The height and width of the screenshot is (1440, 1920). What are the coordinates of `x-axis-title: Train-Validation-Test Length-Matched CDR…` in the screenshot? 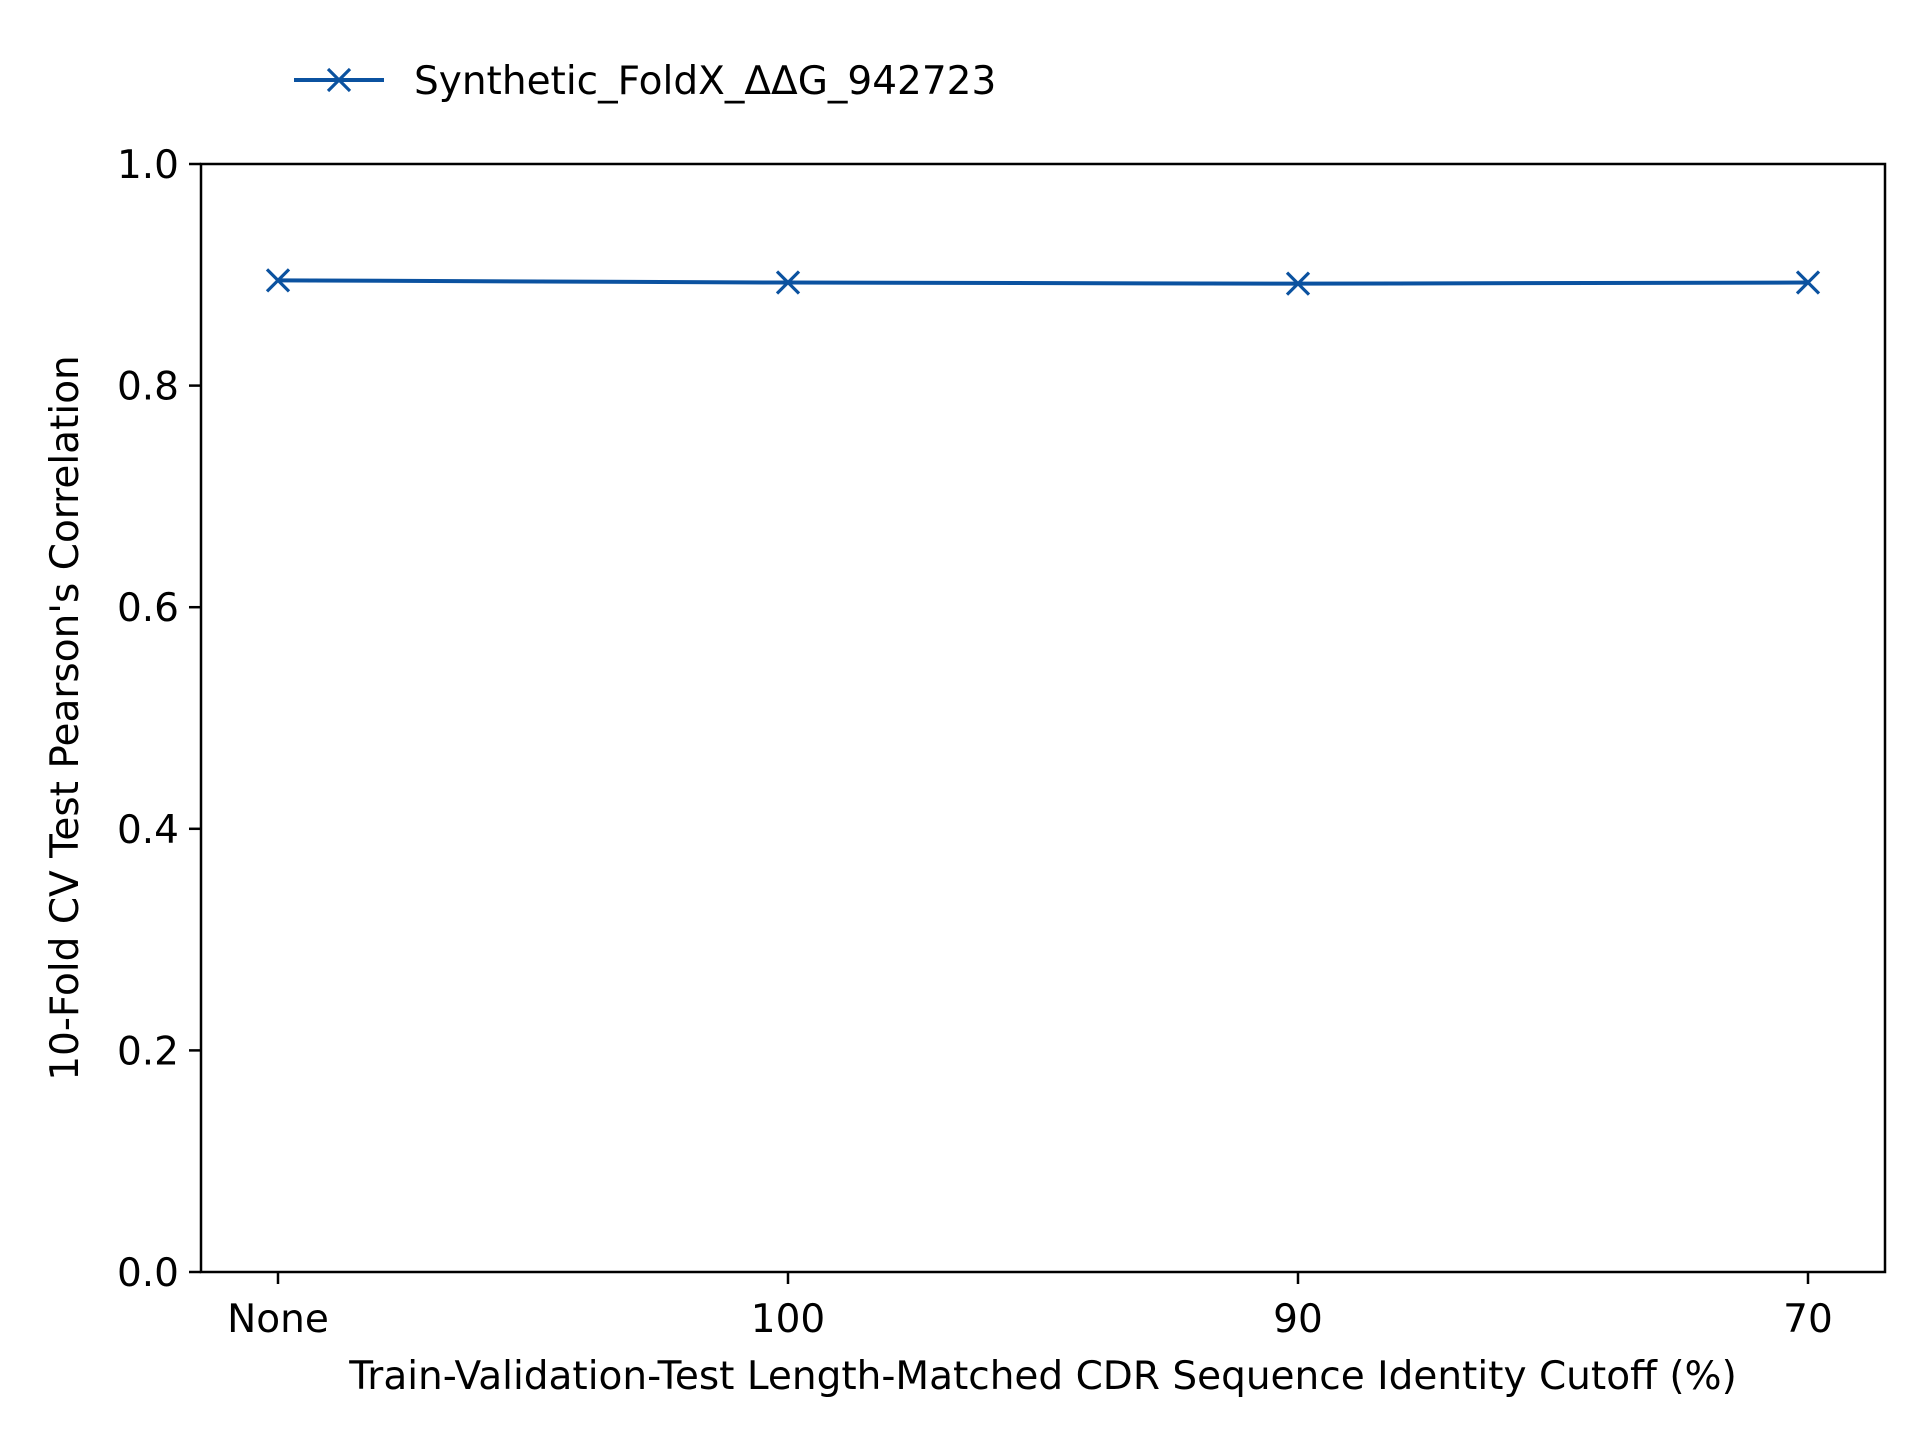 It's located at (1042, 1376).